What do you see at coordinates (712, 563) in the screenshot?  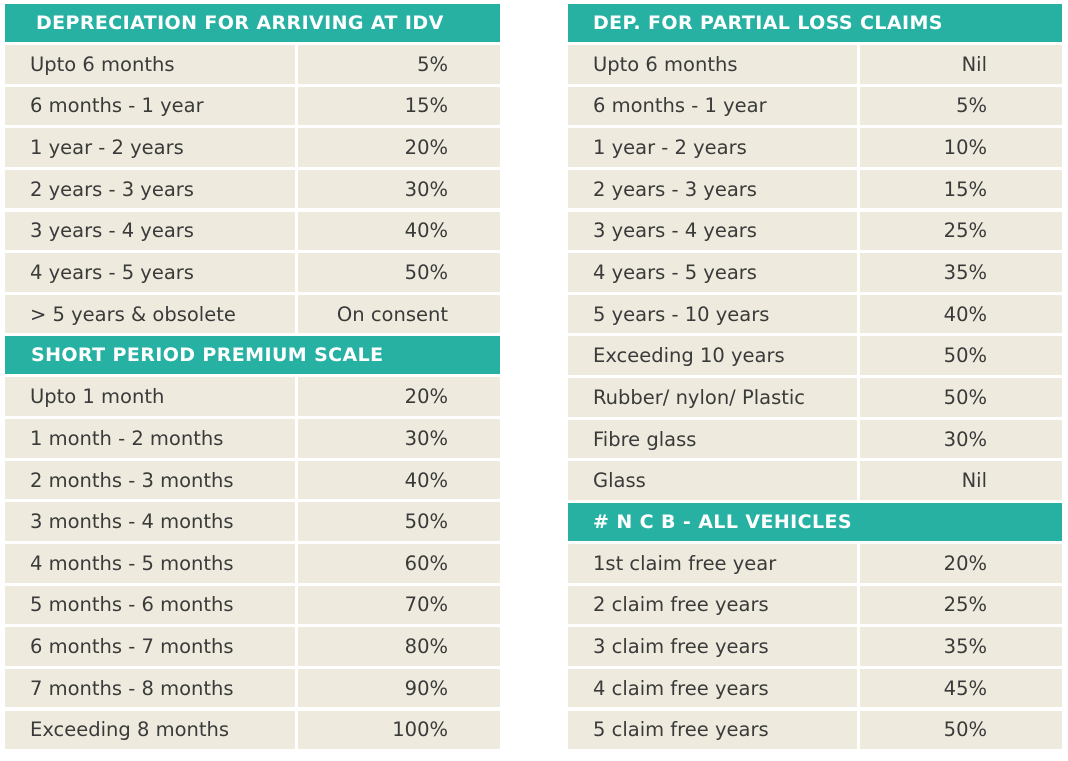 I see `row-label: 1st claim free year` at bounding box center [712, 563].